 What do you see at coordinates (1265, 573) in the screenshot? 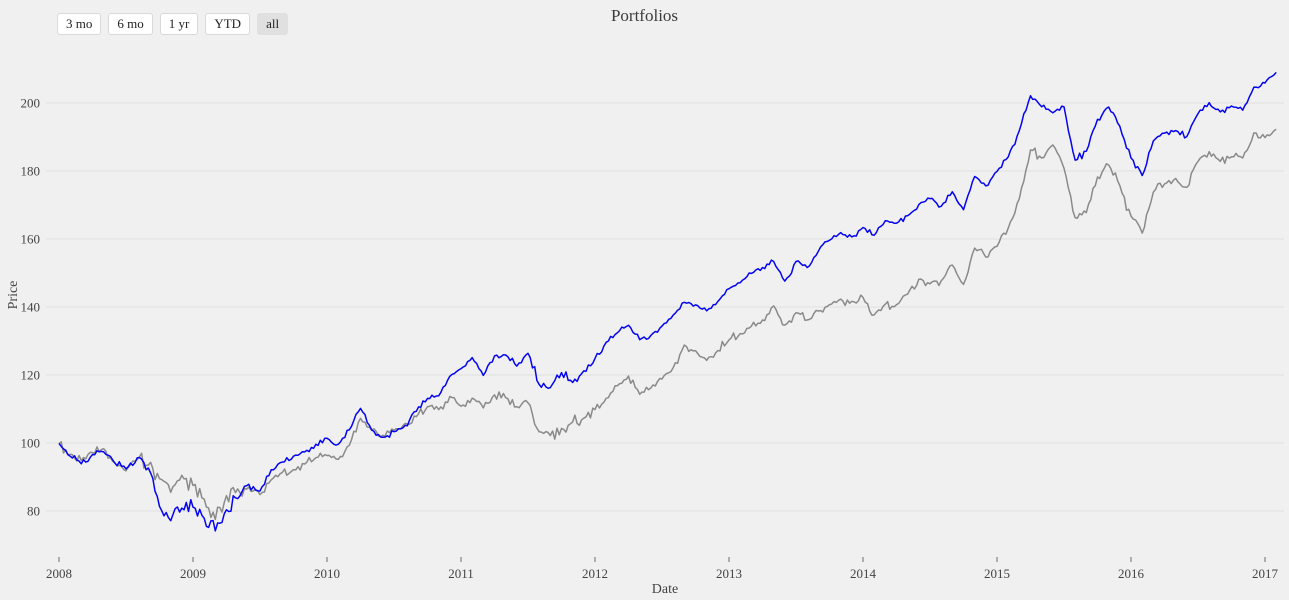
I see `x-tick-label-2017: 2017` at bounding box center [1265, 573].